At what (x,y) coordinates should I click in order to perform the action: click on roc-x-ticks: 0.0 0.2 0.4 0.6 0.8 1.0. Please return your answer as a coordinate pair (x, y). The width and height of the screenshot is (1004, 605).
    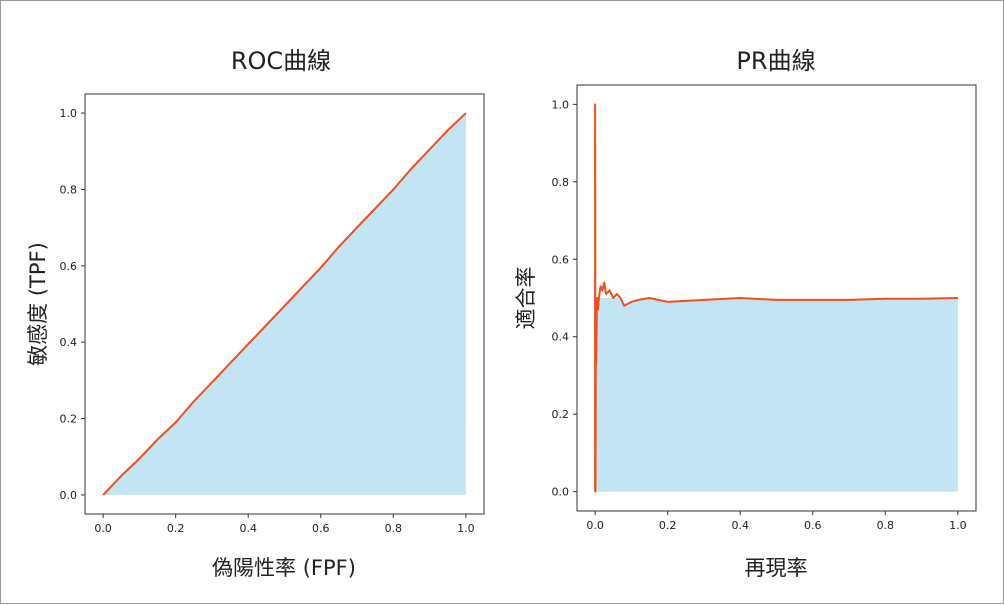
    Looking at the image, I should click on (284, 524).